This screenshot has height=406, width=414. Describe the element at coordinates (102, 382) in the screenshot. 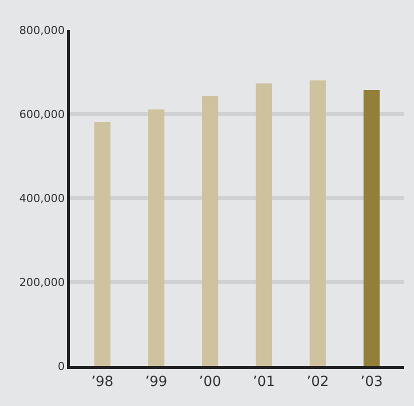

I see `x-tick-label: ’98` at that location.